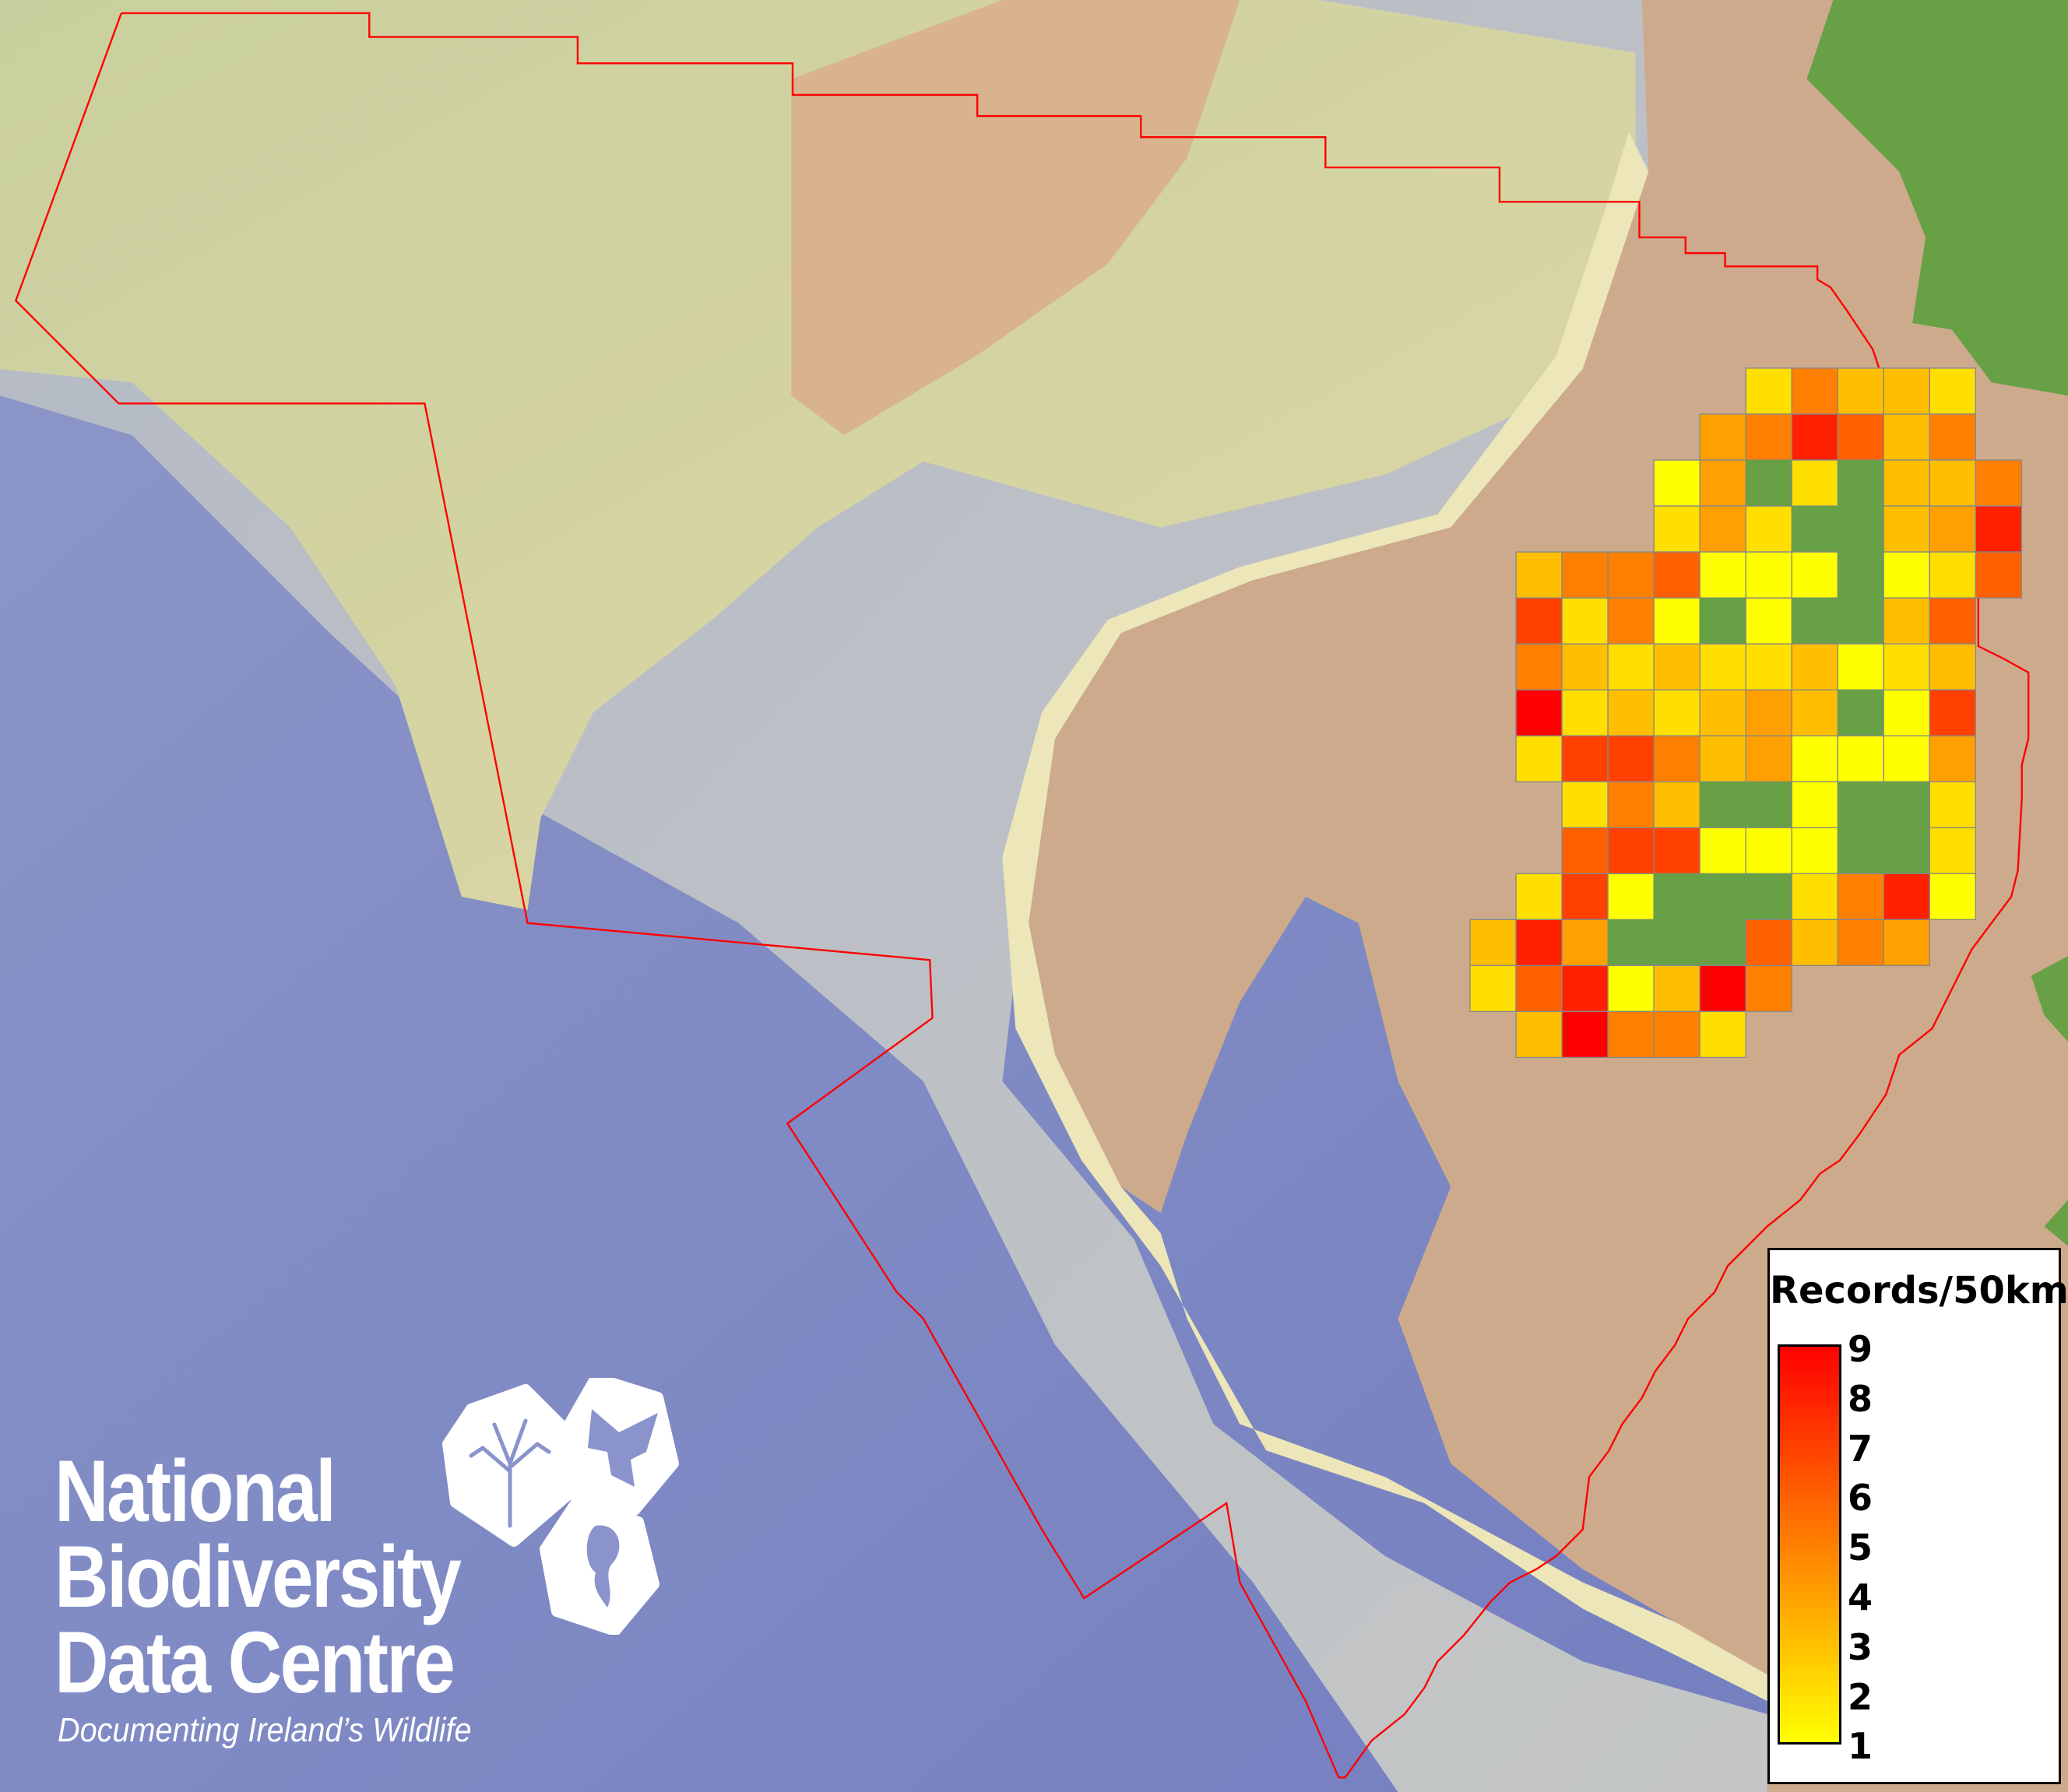 The height and width of the screenshot is (1792, 2068). I want to click on shelf-bank, so click(1016, 217).